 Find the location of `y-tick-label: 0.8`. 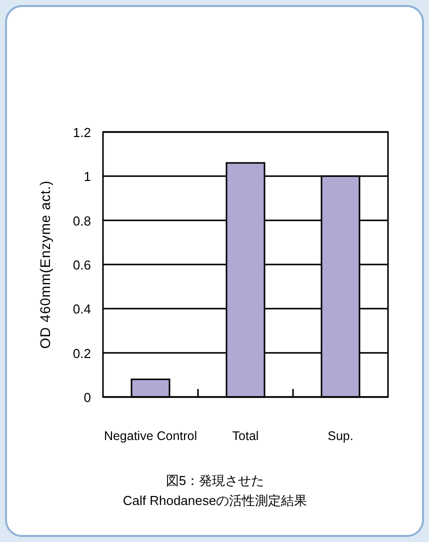

y-tick-label: 0.8 is located at coordinates (81, 220).